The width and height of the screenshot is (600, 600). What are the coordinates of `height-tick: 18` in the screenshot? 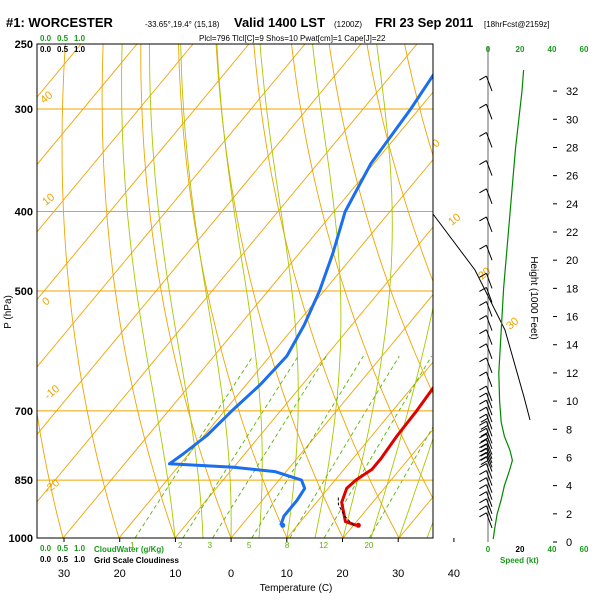 It's located at (572, 289).